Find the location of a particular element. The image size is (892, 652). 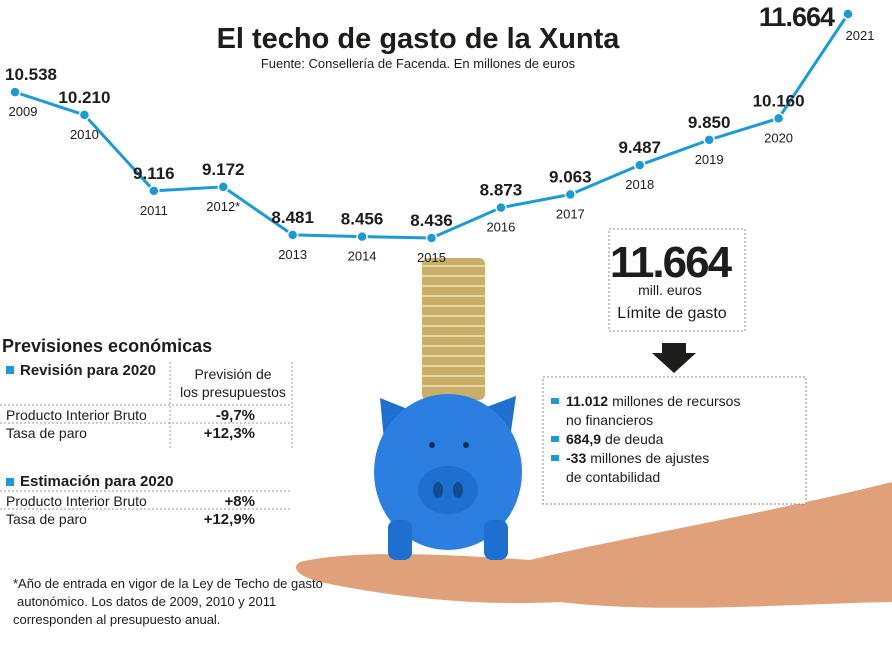

x-tick-label: 2014 is located at coordinates (362, 256).